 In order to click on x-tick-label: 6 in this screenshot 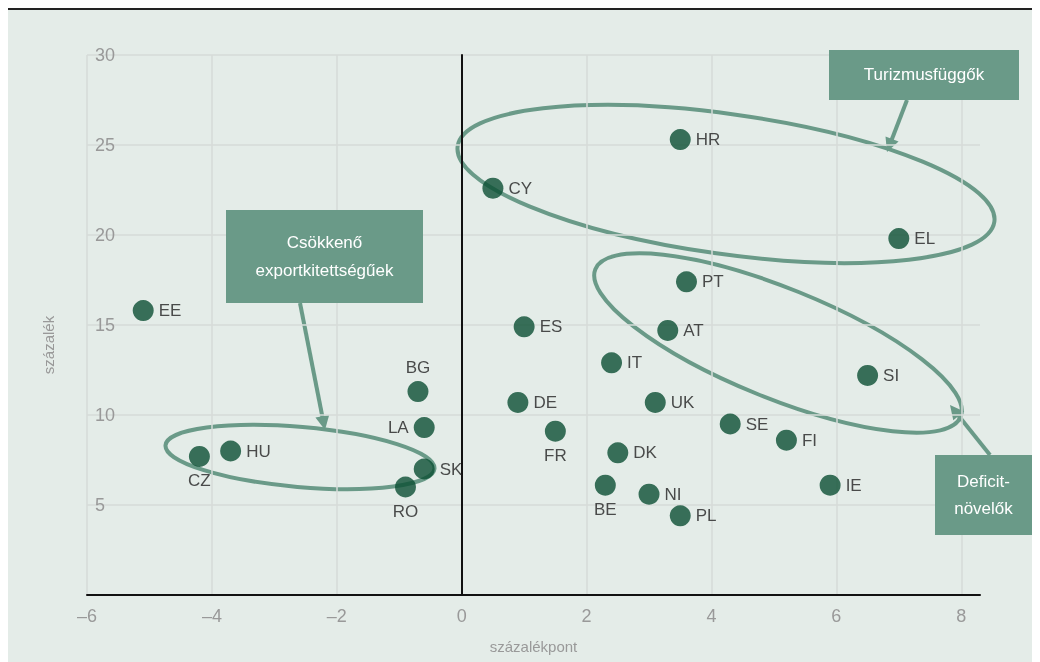, I will do `click(836, 616)`.